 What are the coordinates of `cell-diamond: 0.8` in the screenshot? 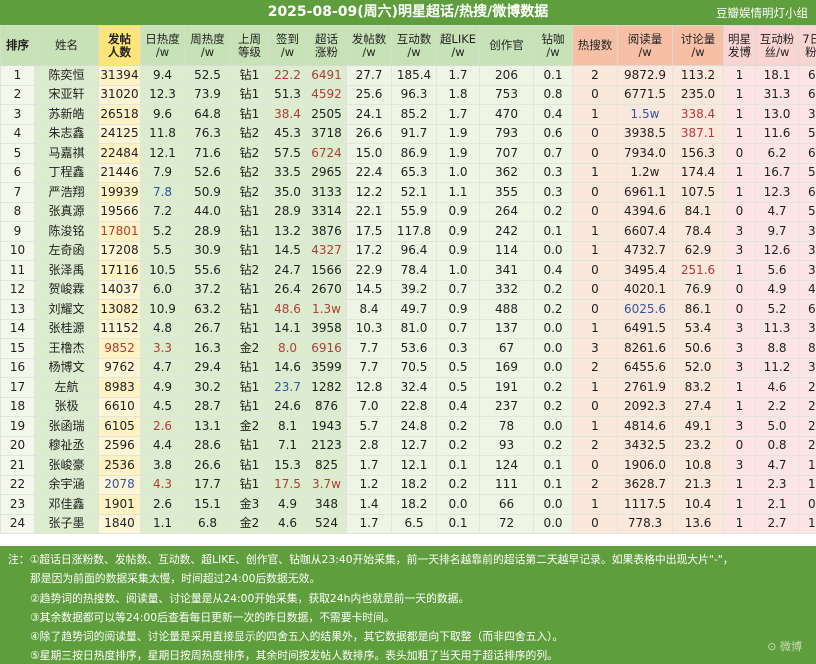 It's located at (553, 94).